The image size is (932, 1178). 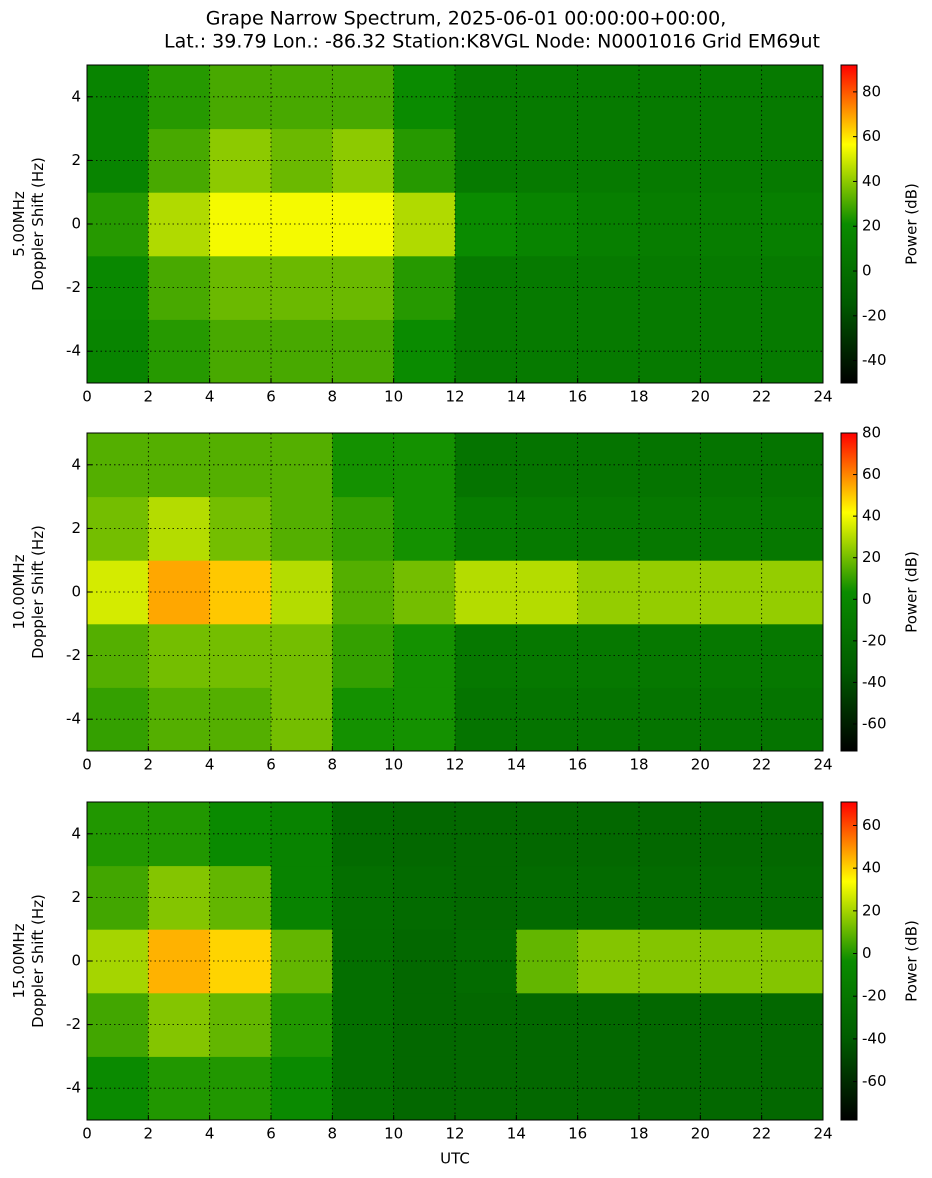 I want to click on y-axis-label: 10.00MHzDoppler Shift (Hz), so click(x=28, y=592).